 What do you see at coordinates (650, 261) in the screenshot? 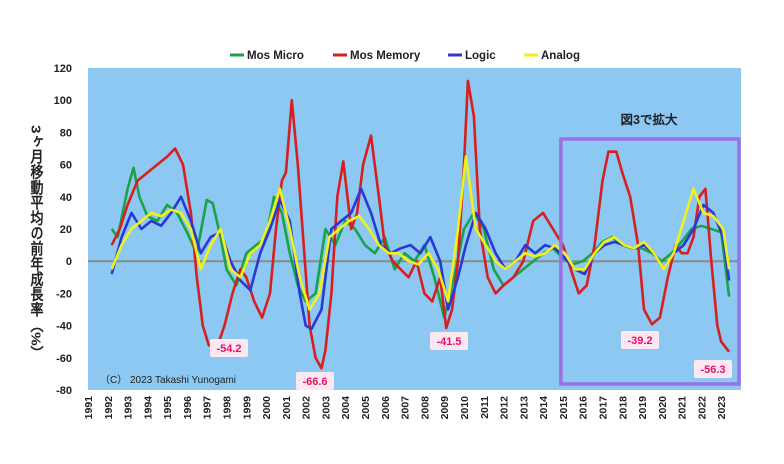
I see `highlight-box` at bounding box center [650, 261].